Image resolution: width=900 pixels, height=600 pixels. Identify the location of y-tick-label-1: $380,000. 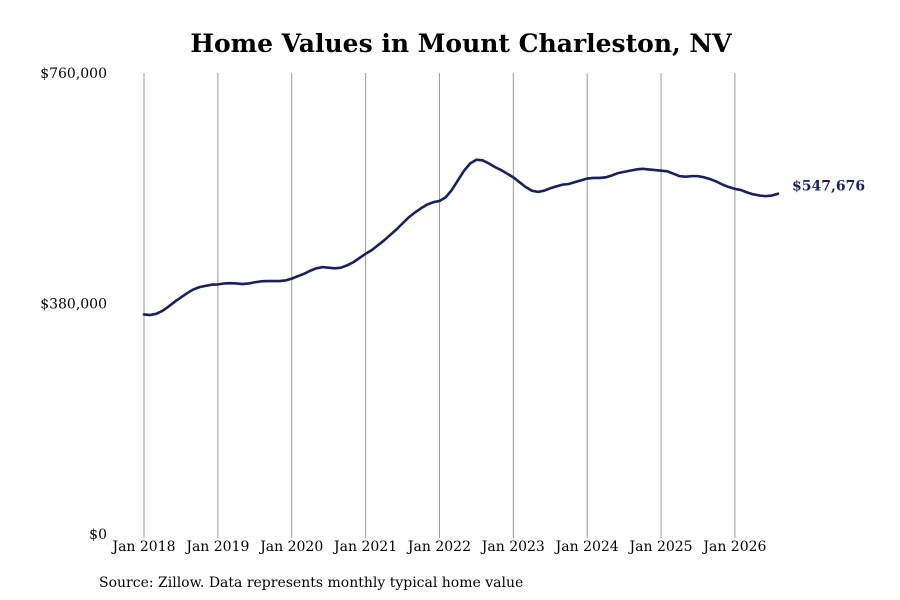
(73, 305).